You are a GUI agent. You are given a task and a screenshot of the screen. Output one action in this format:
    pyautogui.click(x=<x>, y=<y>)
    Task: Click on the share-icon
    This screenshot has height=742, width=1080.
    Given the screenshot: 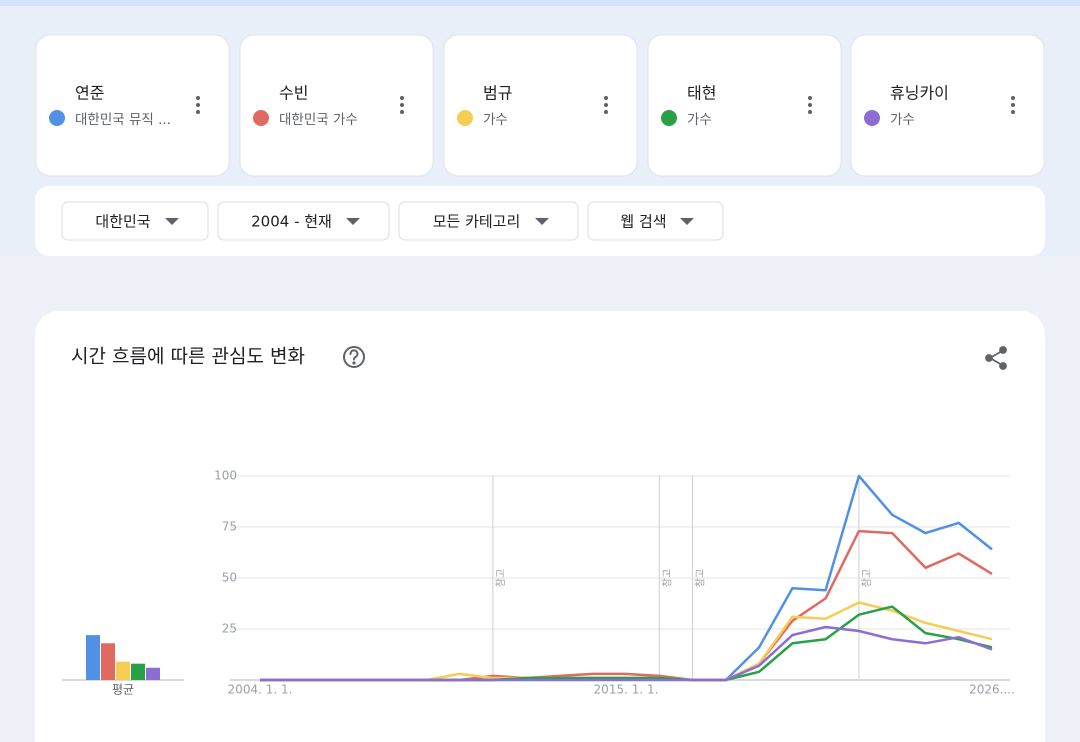 What is the action you would take?
    pyautogui.click(x=996, y=358)
    